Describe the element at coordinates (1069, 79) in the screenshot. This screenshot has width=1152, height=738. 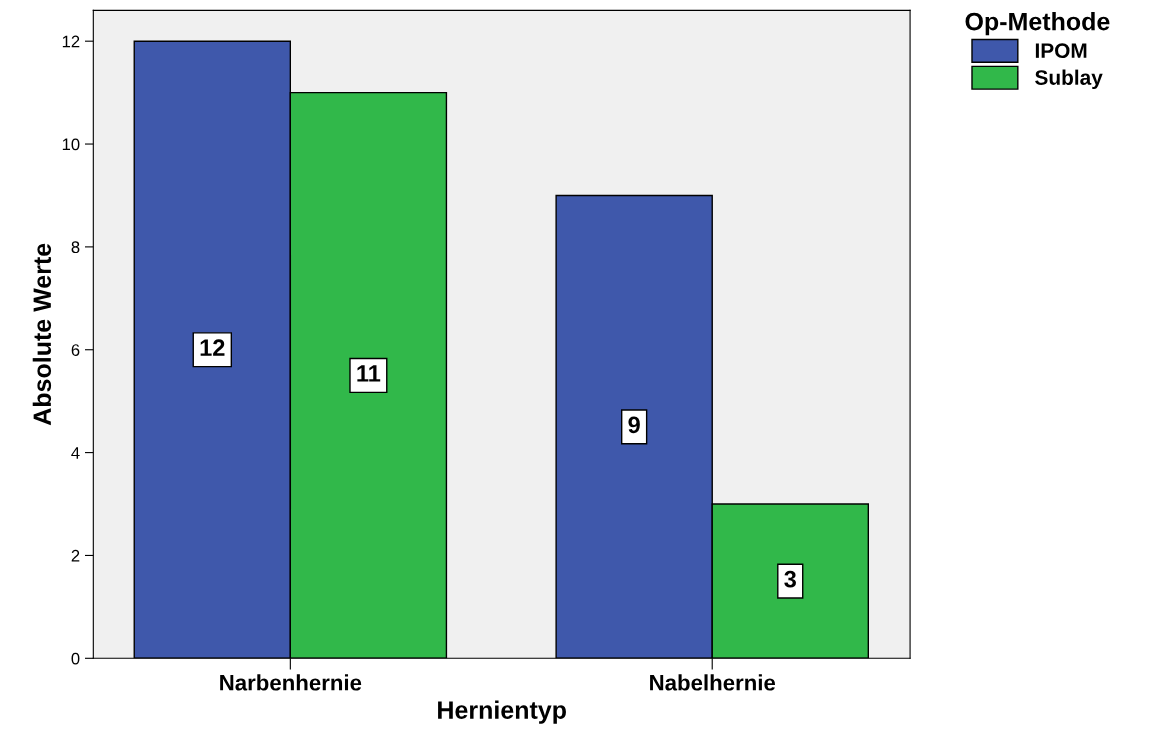
I see `legend-label: Sublay` at that location.